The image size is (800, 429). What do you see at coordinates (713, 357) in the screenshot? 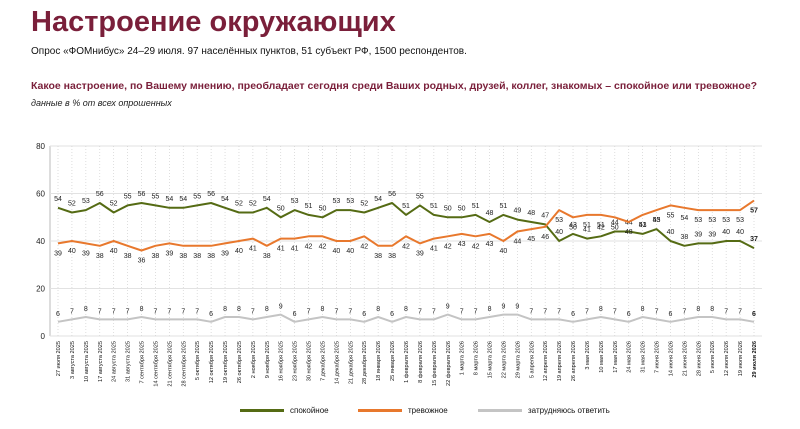
I see `x-tick-label: 5 июля 2026` at bounding box center [713, 357].